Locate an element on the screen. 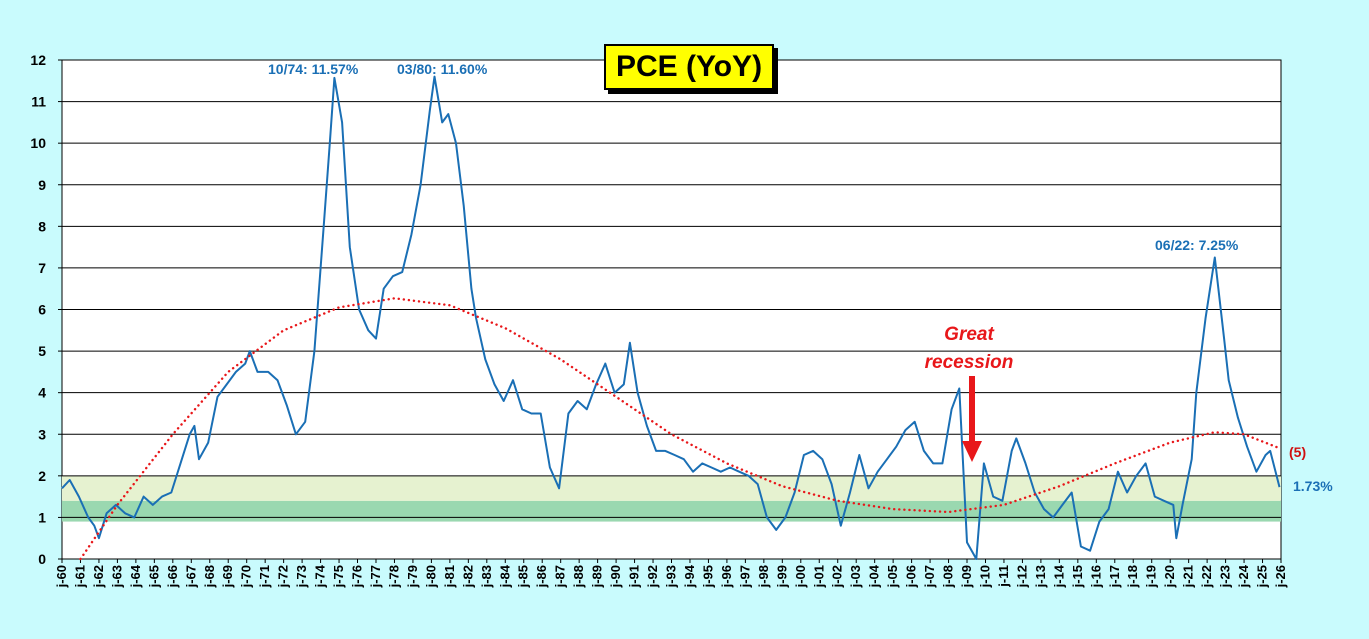  y-tick-label-9: 9 is located at coordinates (42, 185).